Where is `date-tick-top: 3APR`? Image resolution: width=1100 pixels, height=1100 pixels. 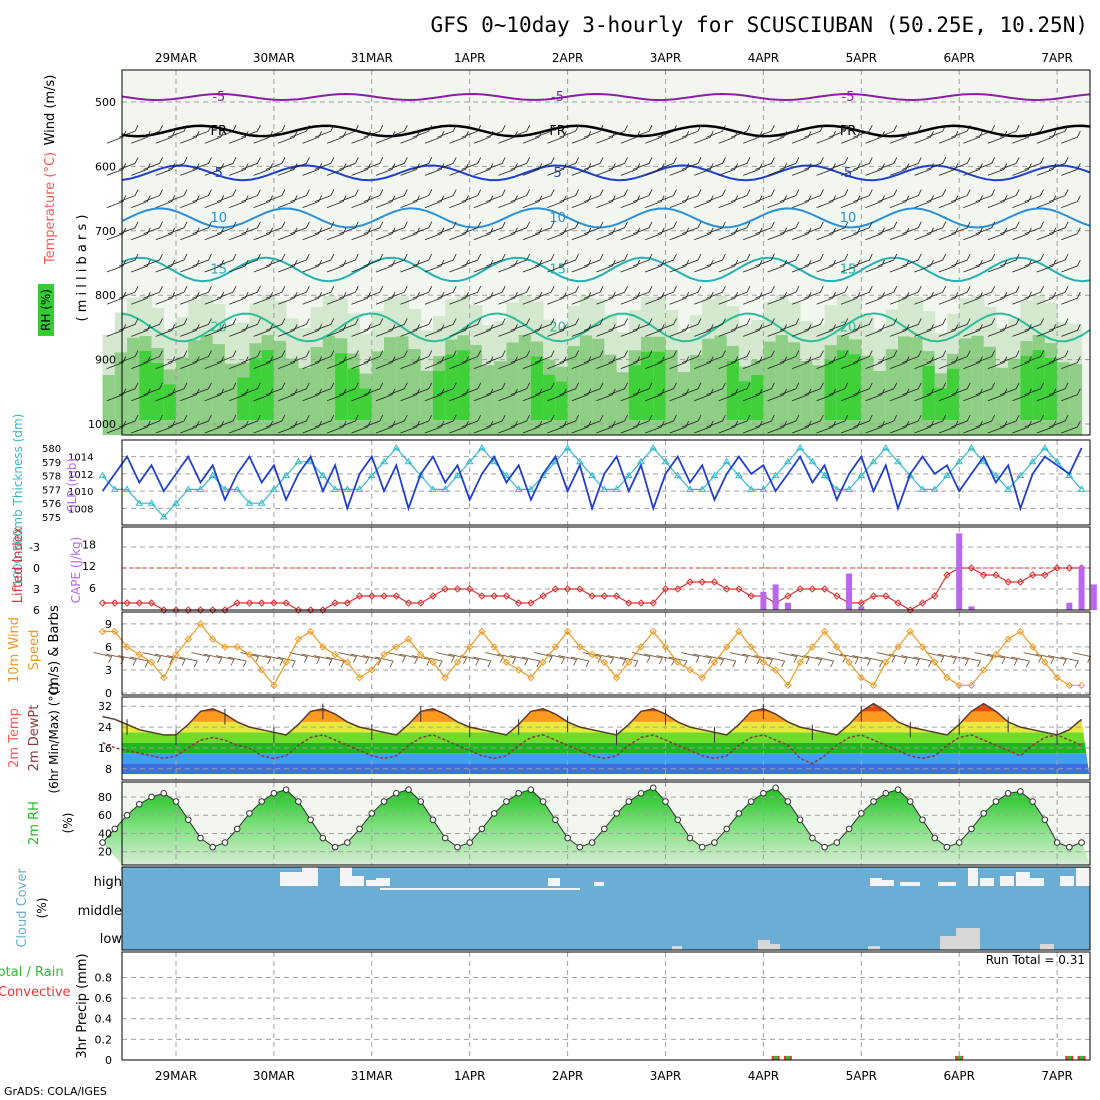
date-tick-top: 3APR is located at coordinates (665, 58).